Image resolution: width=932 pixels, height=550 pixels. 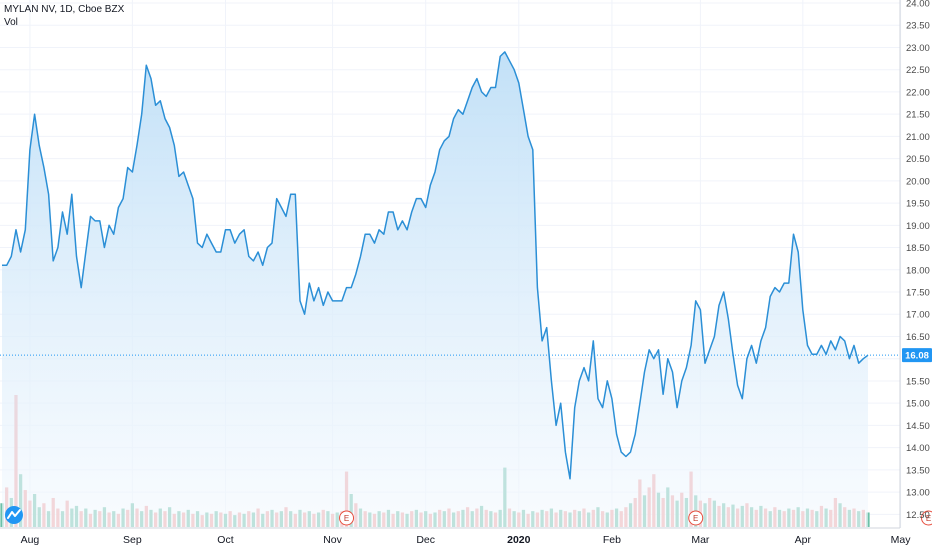 What do you see at coordinates (918, 137) in the screenshot?
I see `price-tick-label: 21.00` at bounding box center [918, 137].